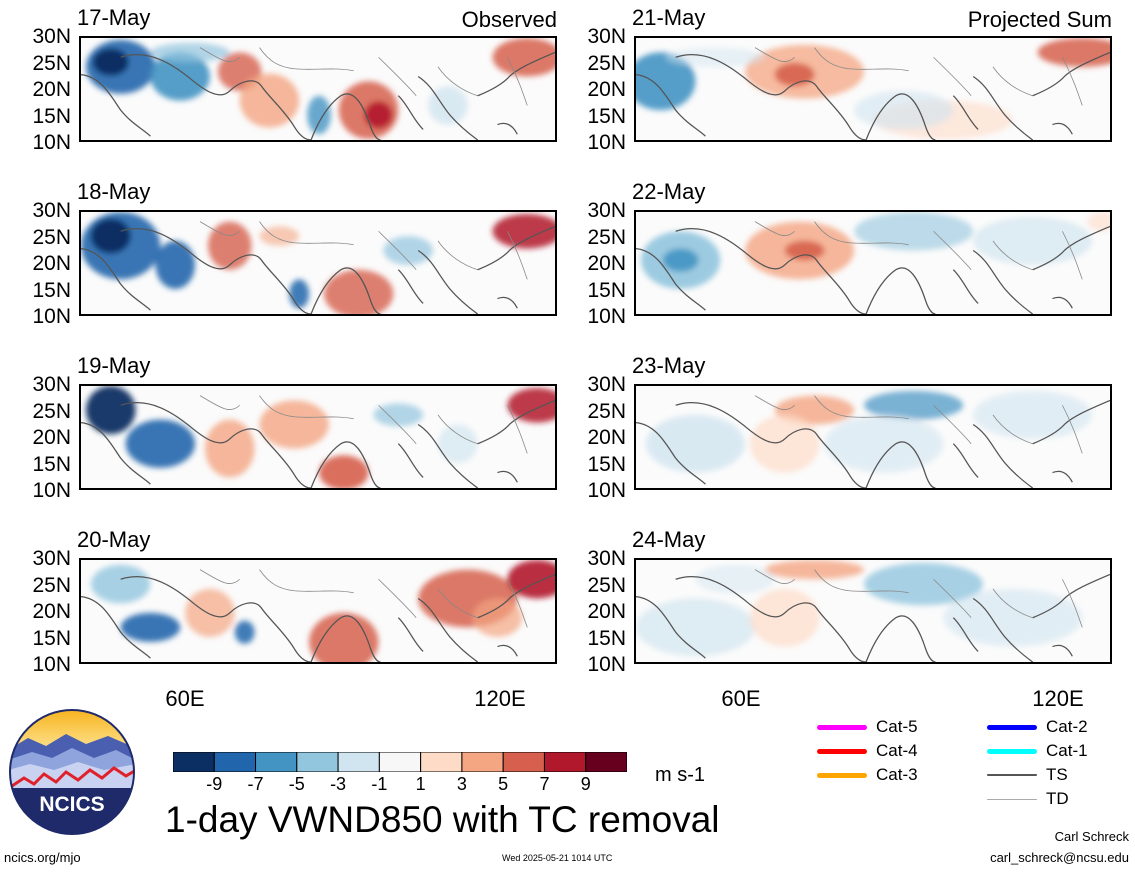 The width and height of the screenshot is (1135, 872). Describe the element at coordinates (544, 784) in the screenshot. I see `colorbar-label: 7` at that location.